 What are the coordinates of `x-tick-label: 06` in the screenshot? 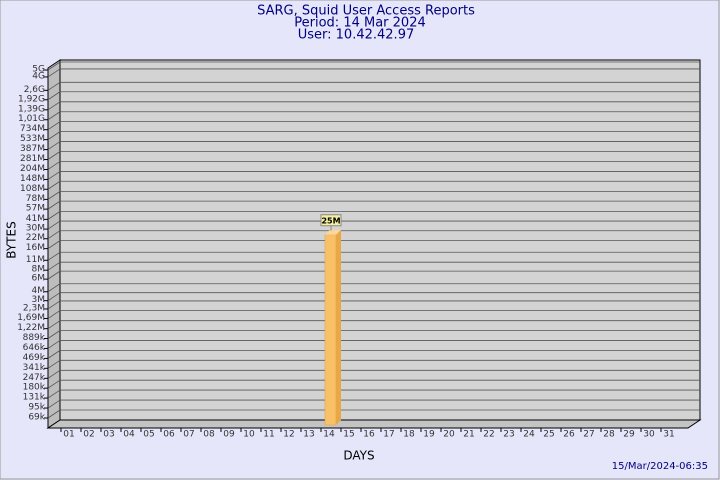 It's located at (169, 435).